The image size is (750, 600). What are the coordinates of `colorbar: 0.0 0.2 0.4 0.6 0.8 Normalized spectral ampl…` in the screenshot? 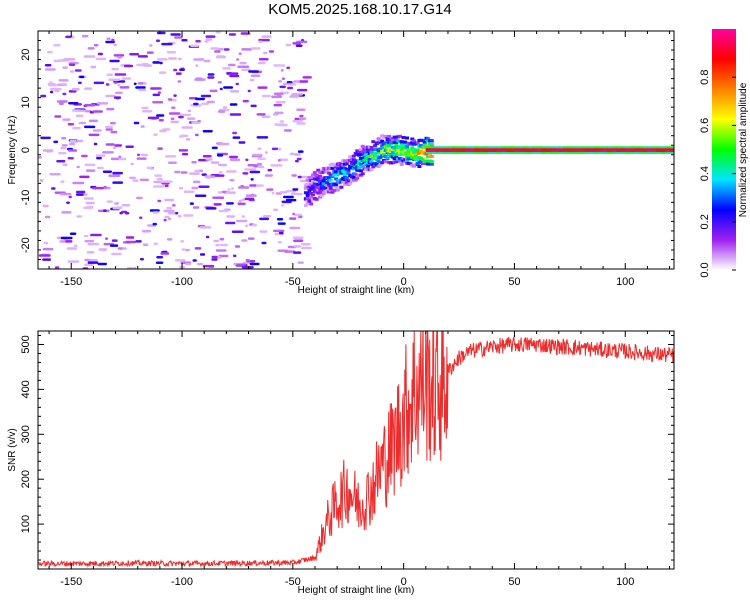 It's located at (724, 153).